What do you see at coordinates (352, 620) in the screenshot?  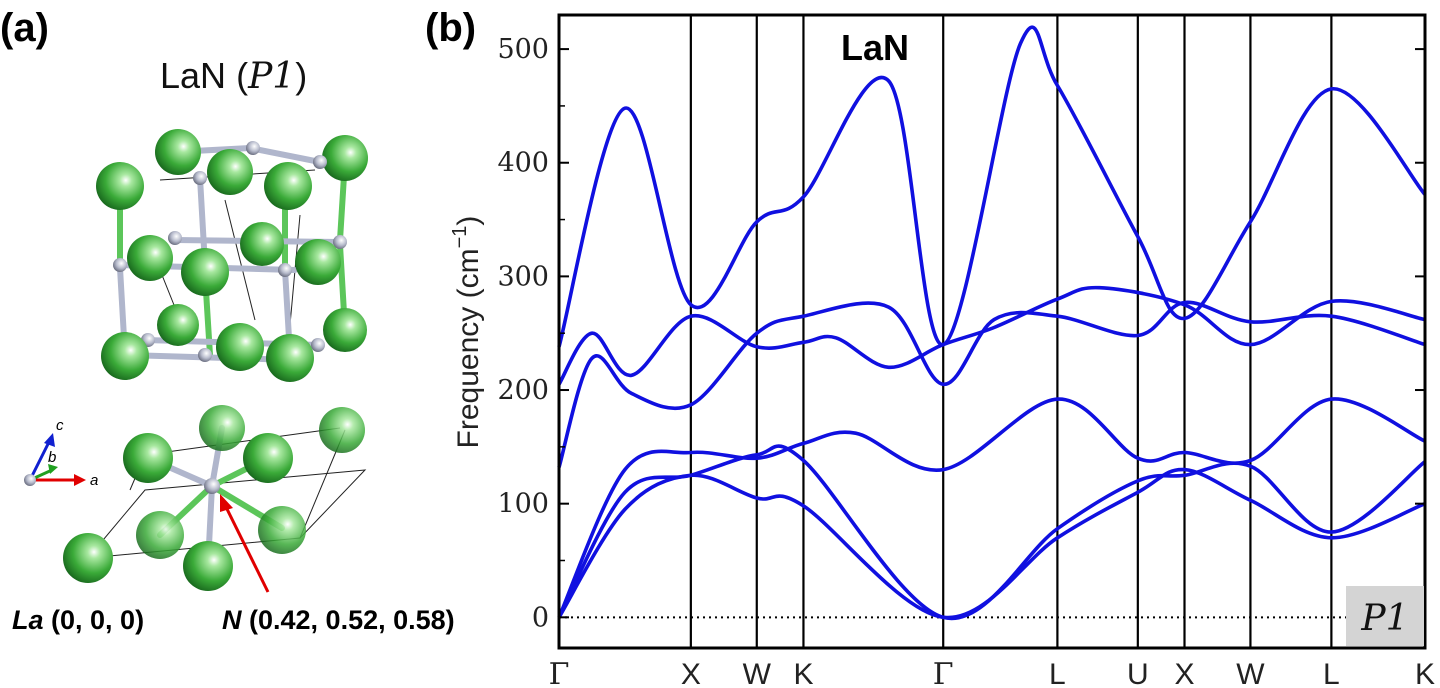 I see `n-coords: (0.42, 0.52, 0.58)` at bounding box center [352, 620].